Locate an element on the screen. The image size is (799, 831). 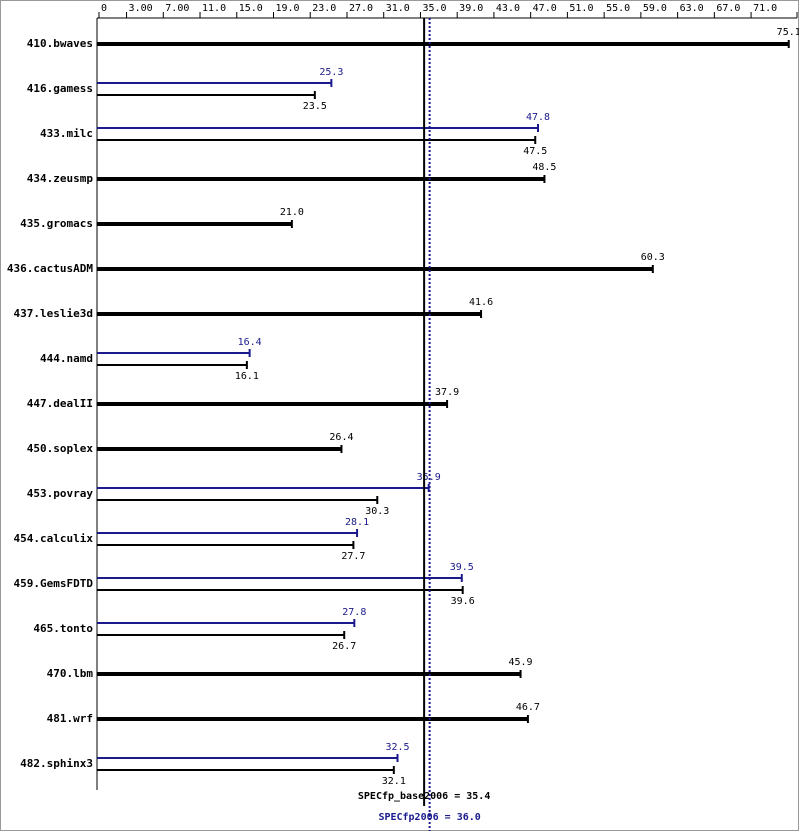
x-tick-label: 71.0 is located at coordinates (765, 8).